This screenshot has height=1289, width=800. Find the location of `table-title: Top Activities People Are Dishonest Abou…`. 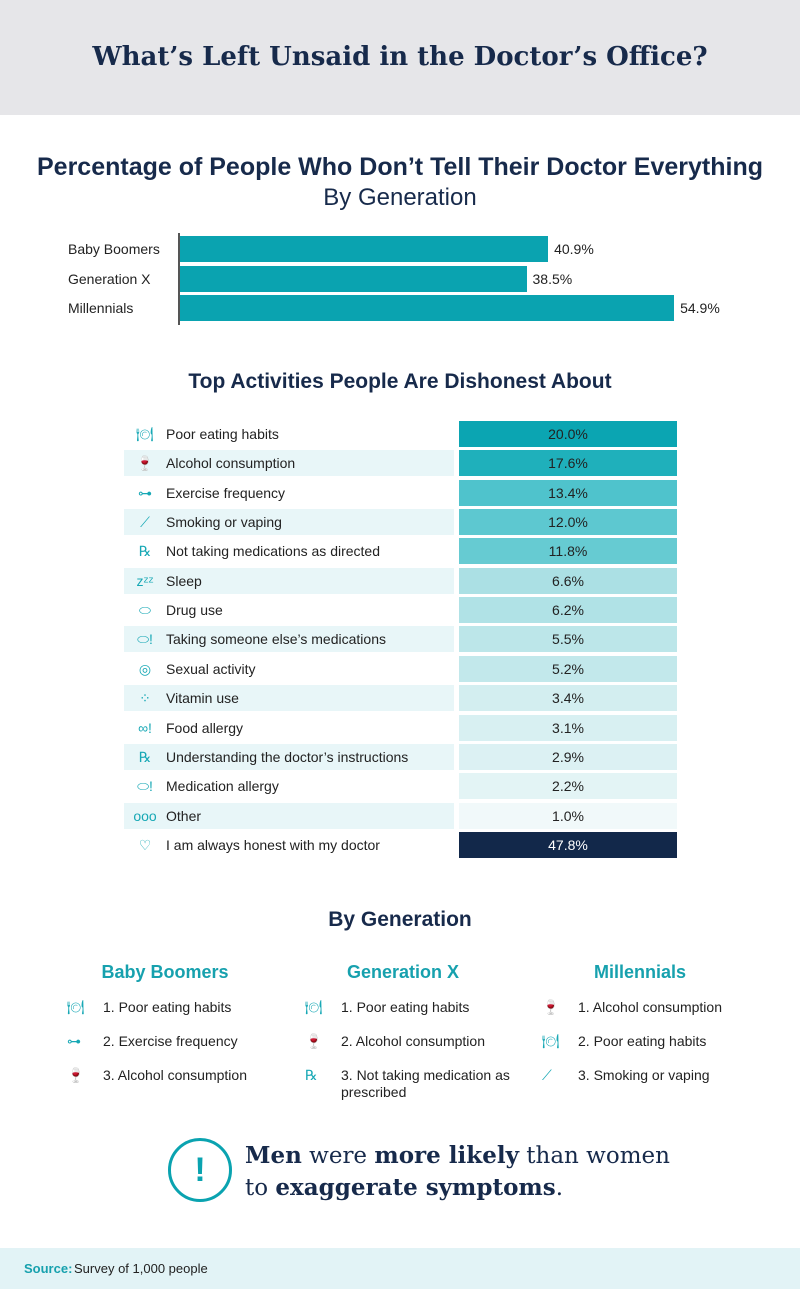

table-title: Top Activities People Are Dishonest Abou… is located at coordinates (400, 381).